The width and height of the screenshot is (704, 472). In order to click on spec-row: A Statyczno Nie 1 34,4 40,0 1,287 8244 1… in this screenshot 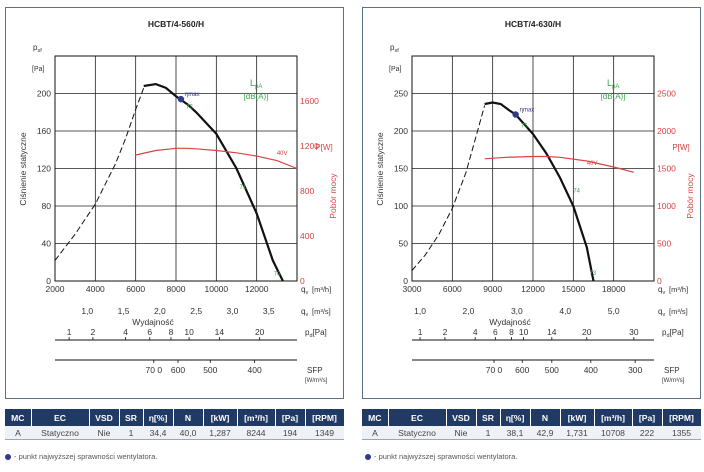, I will do `click(174, 433)`.